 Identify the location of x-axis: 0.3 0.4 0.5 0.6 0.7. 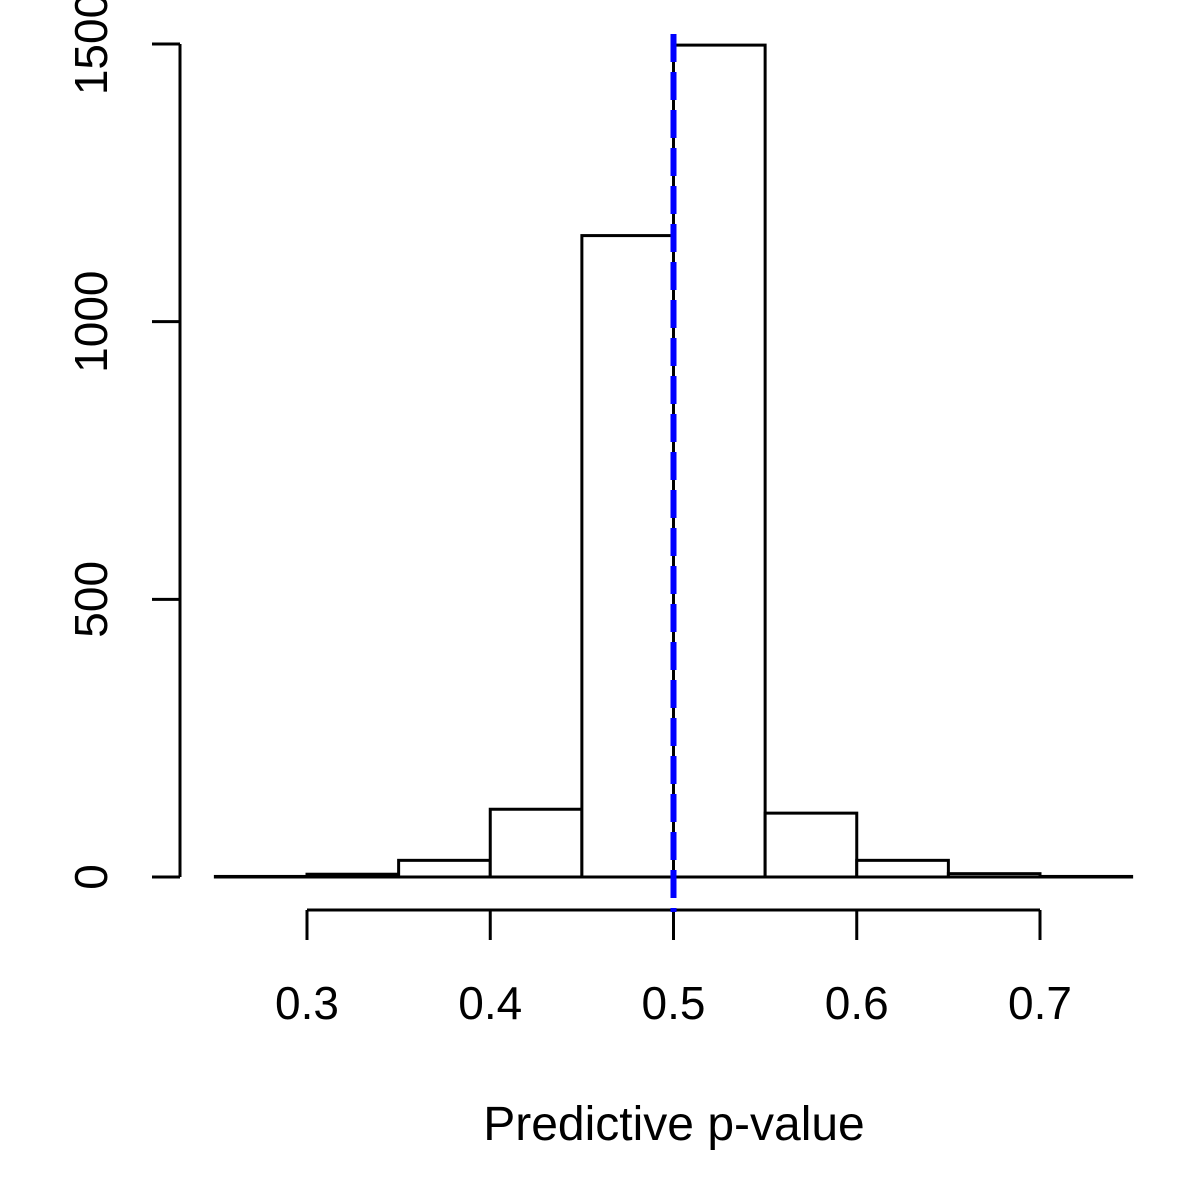
(673, 968).